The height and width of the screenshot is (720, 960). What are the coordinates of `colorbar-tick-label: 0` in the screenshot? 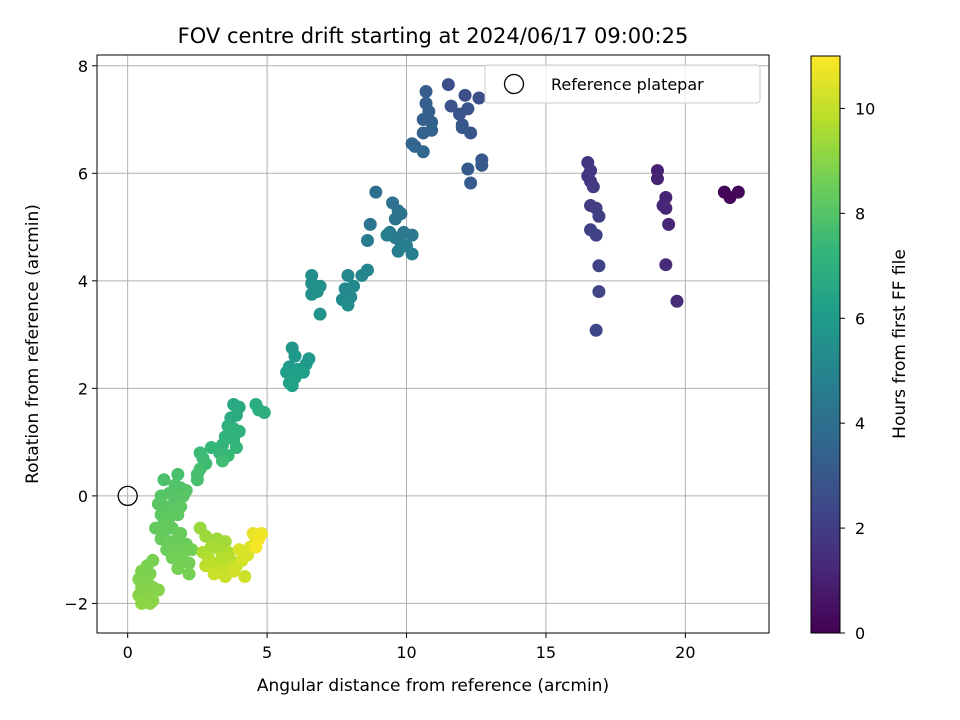 It's located at (860, 633).